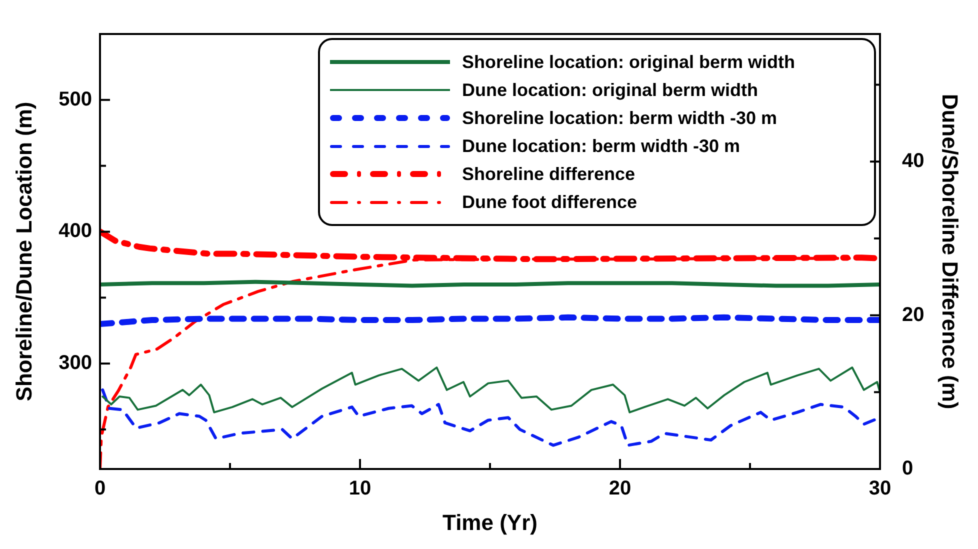 Image resolution: width=978 pixels, height=549 pixels. I want to click on y2-axis-title: Dune/Shoreline Difference (m), so click(950, 252).